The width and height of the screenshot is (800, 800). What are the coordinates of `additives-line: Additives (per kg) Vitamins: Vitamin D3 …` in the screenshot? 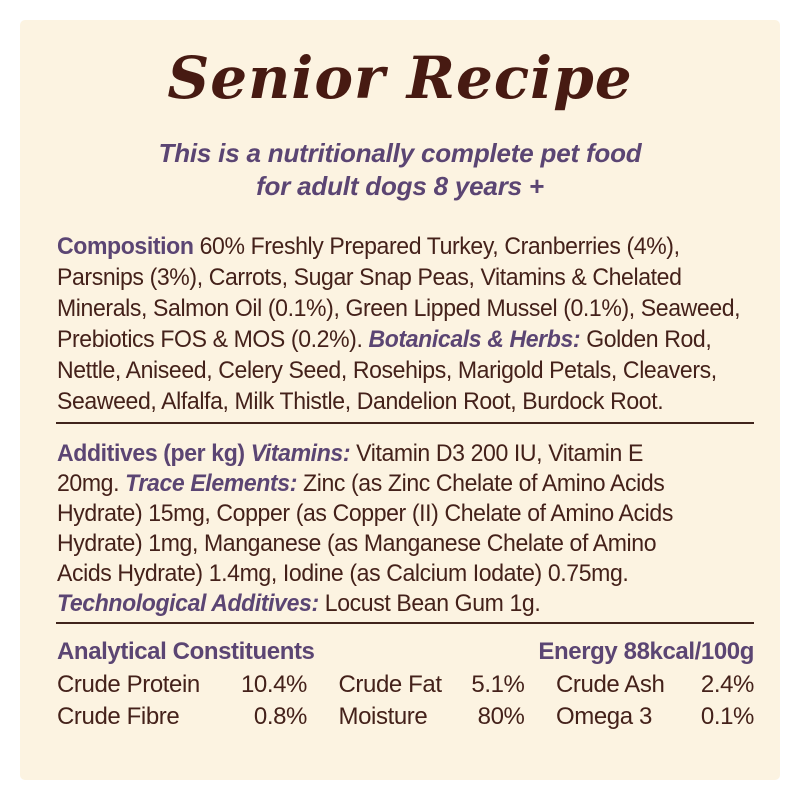 It's located at (392, 454).